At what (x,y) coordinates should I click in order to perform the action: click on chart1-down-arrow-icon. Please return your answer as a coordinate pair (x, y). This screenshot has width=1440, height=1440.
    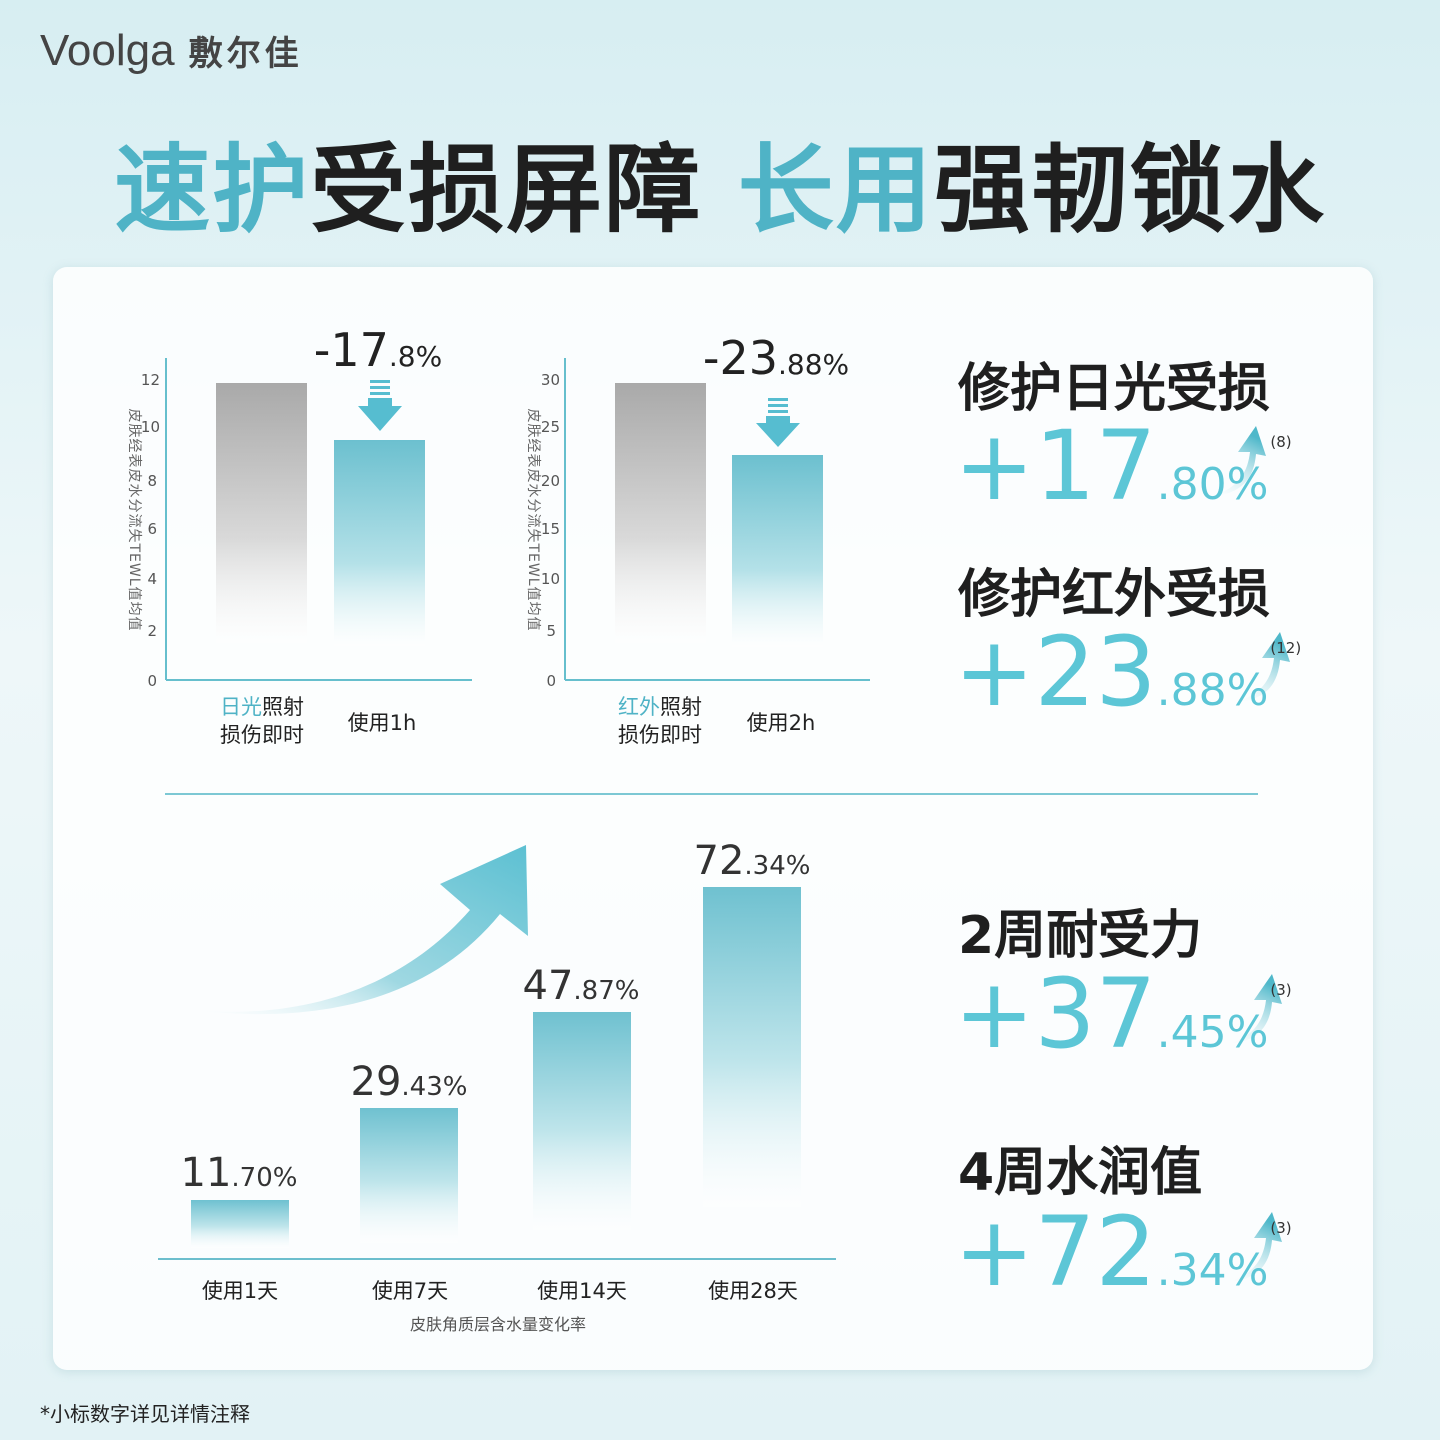
    Looking at the image, I should click on (380, 405).